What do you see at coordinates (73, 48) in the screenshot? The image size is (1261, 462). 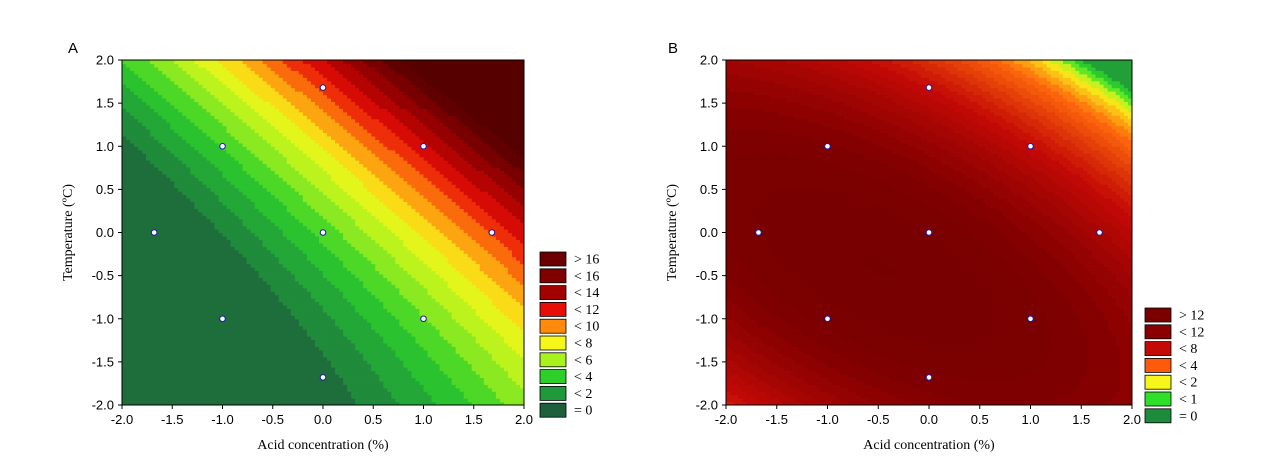 I see `panel-label: A` at bounding box center [73, 48].